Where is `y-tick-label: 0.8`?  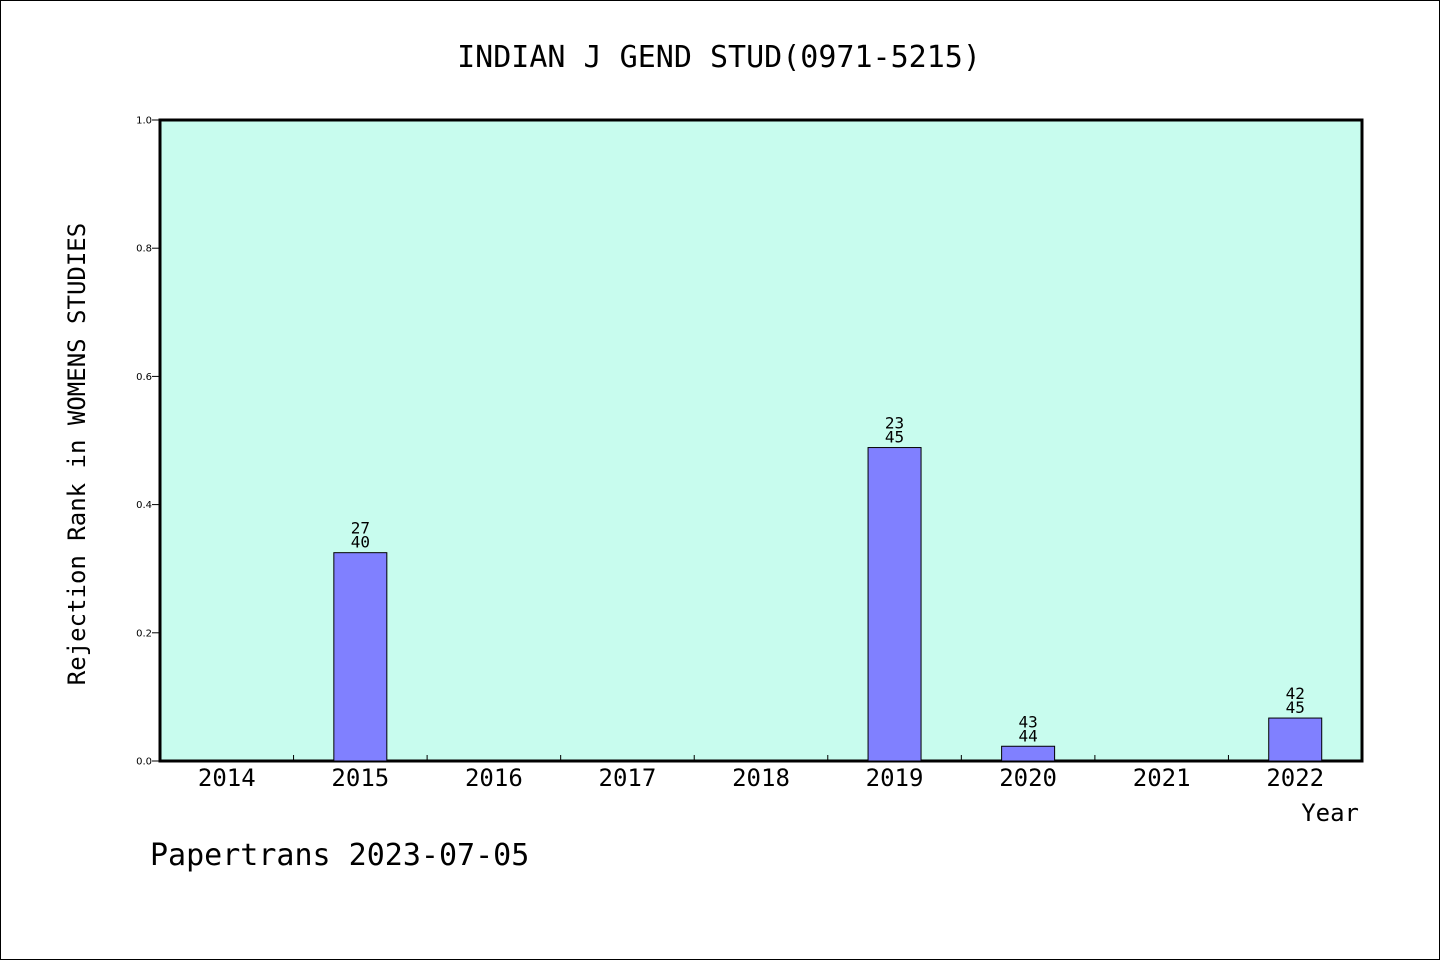
y-tick-label: 0.8 is located at coordinates (144, 249).